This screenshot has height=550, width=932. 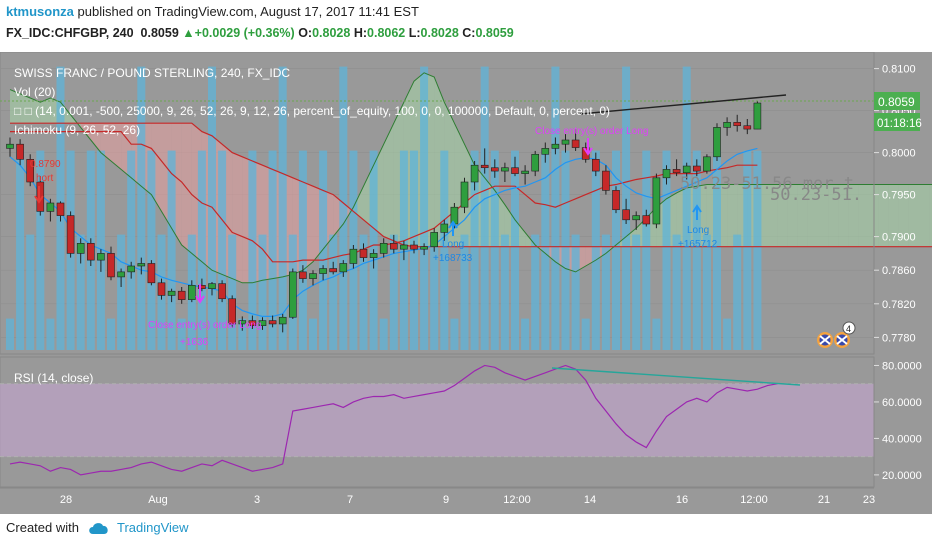 I want to click on annot-close-bottom-value: +1636, so click(x=194, y=342).